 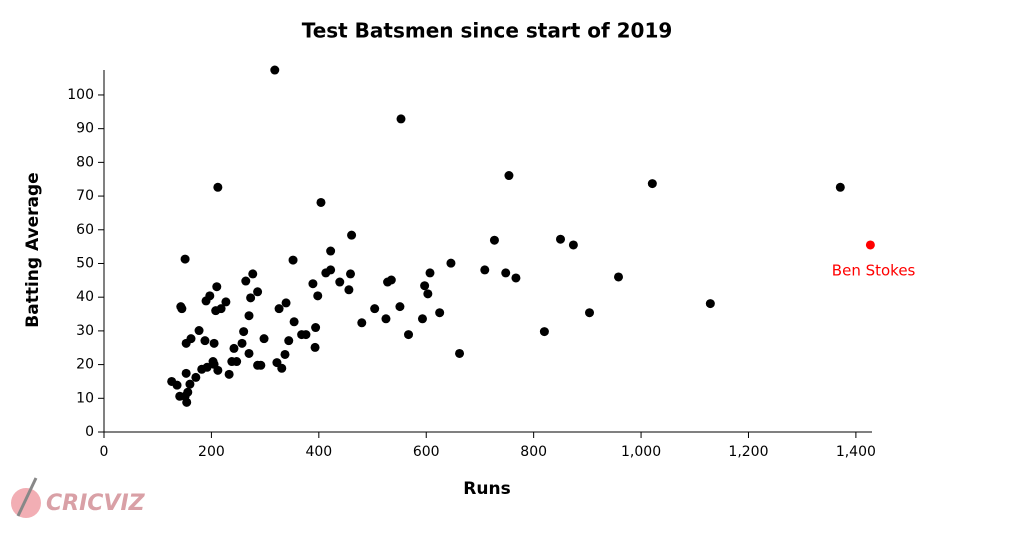 I want to click on y-tick-label: 50, so click(x=85, y=263).